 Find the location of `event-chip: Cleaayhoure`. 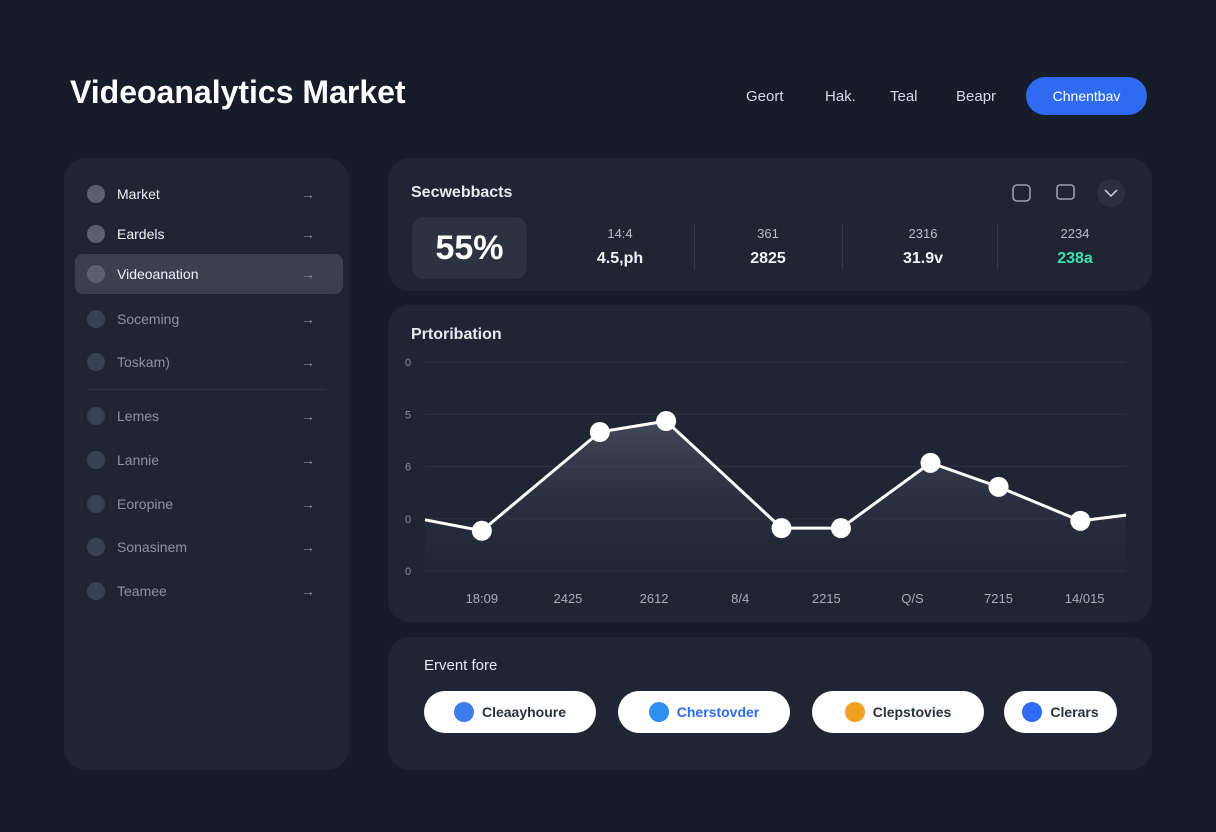

event-chip: Cleaayhoure is located at coordinates (510, 712).